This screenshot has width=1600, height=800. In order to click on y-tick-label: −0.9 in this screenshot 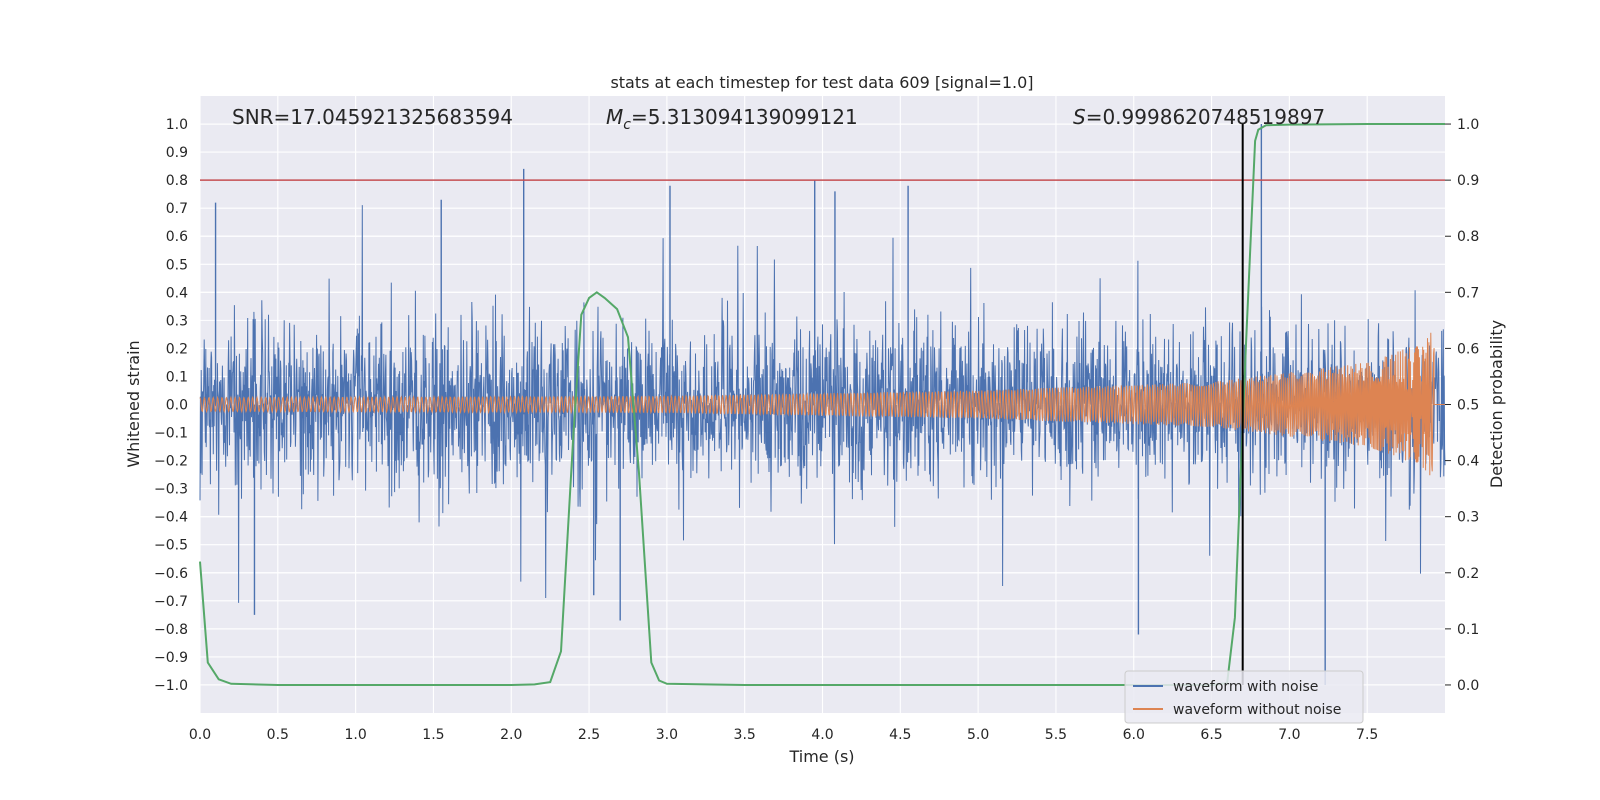, I will do `click(171, 658)`.